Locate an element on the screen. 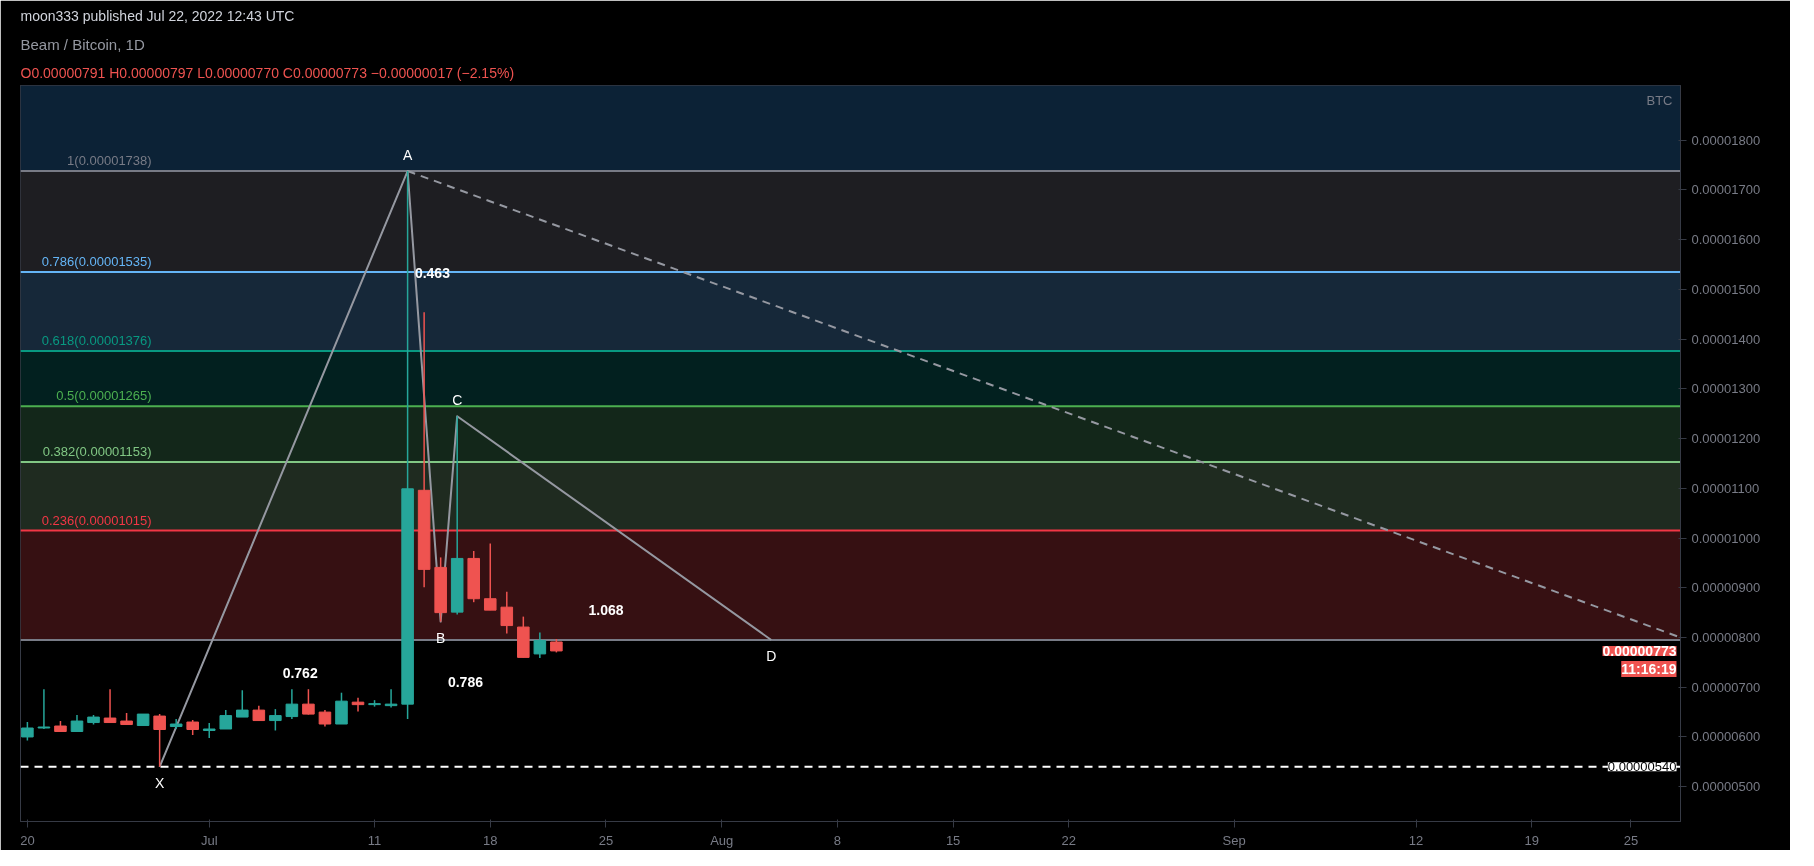 The height and width of the screenshot is (866, 1814). annotation: A is located at coordinates (407, 155).